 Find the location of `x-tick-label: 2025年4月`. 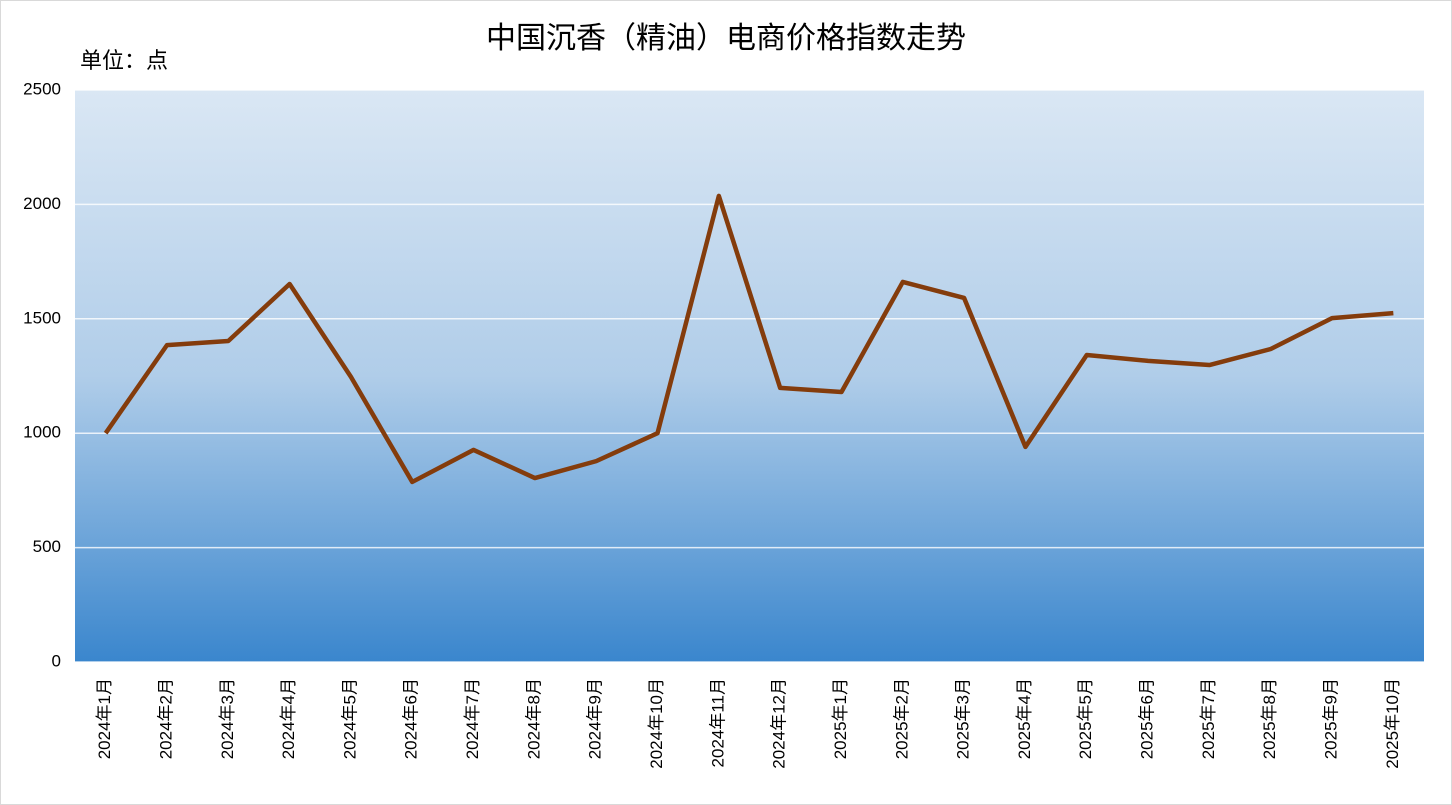

x-tick-label: 2025年4月 is located at coordinates (1024, 718).